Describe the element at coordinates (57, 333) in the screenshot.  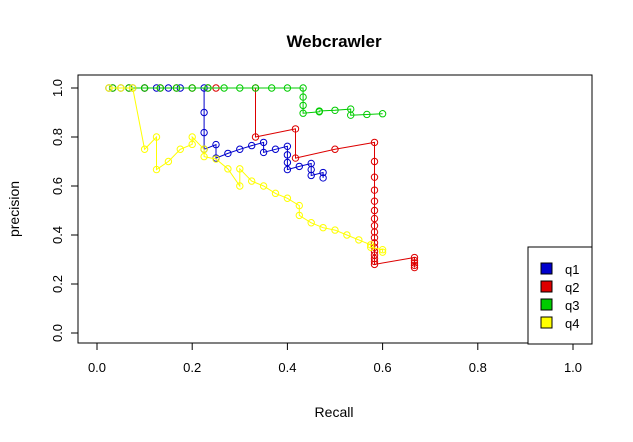
I see `y-tick-label: 0.0` at that location.